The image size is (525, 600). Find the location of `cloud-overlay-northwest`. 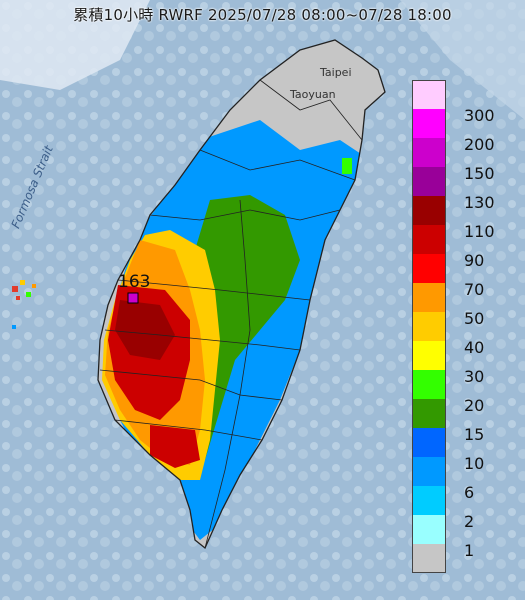

cloud-overlay-northwest is located at coordinates (75, 45).